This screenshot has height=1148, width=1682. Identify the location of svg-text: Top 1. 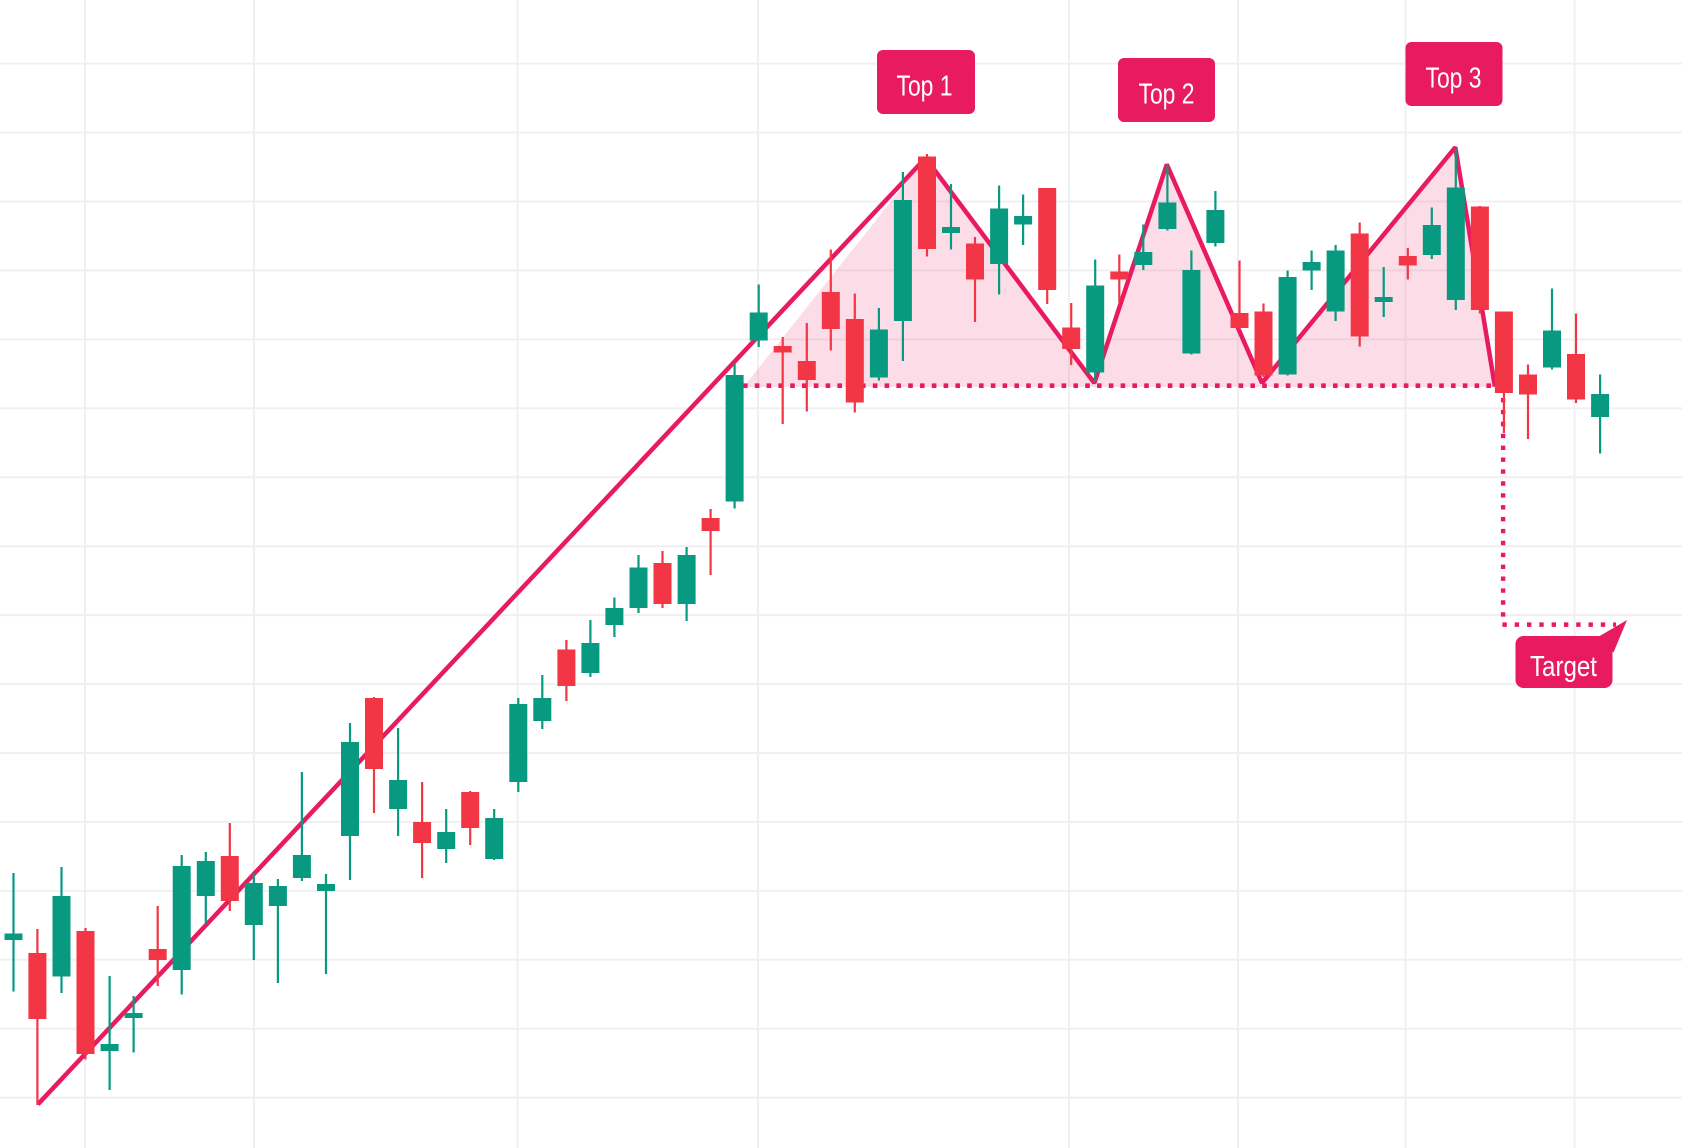
(925, 87).